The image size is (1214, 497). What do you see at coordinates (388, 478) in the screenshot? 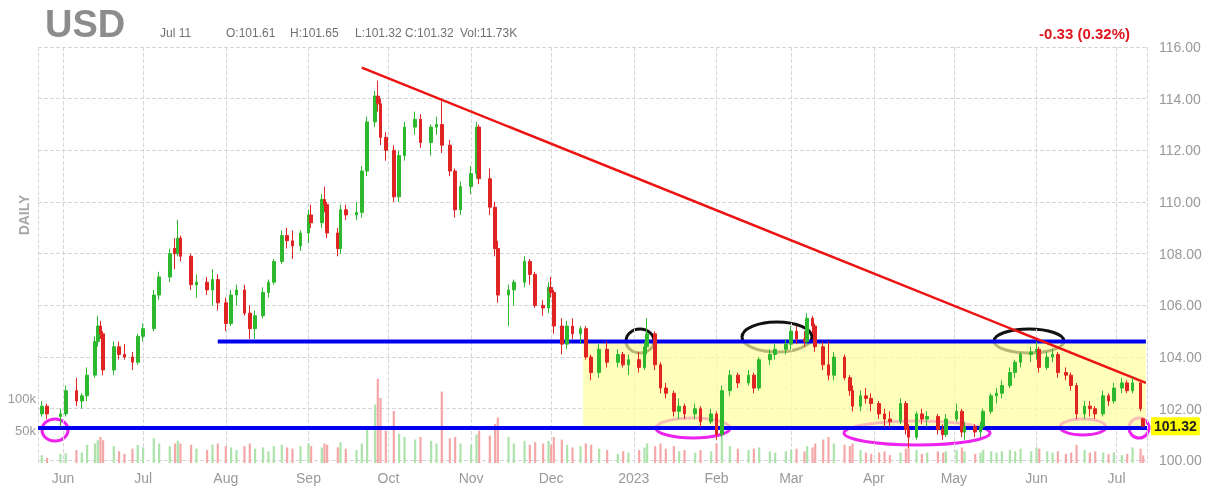
I see `x-tick-label: Oct` at bounding box center [388, 478].